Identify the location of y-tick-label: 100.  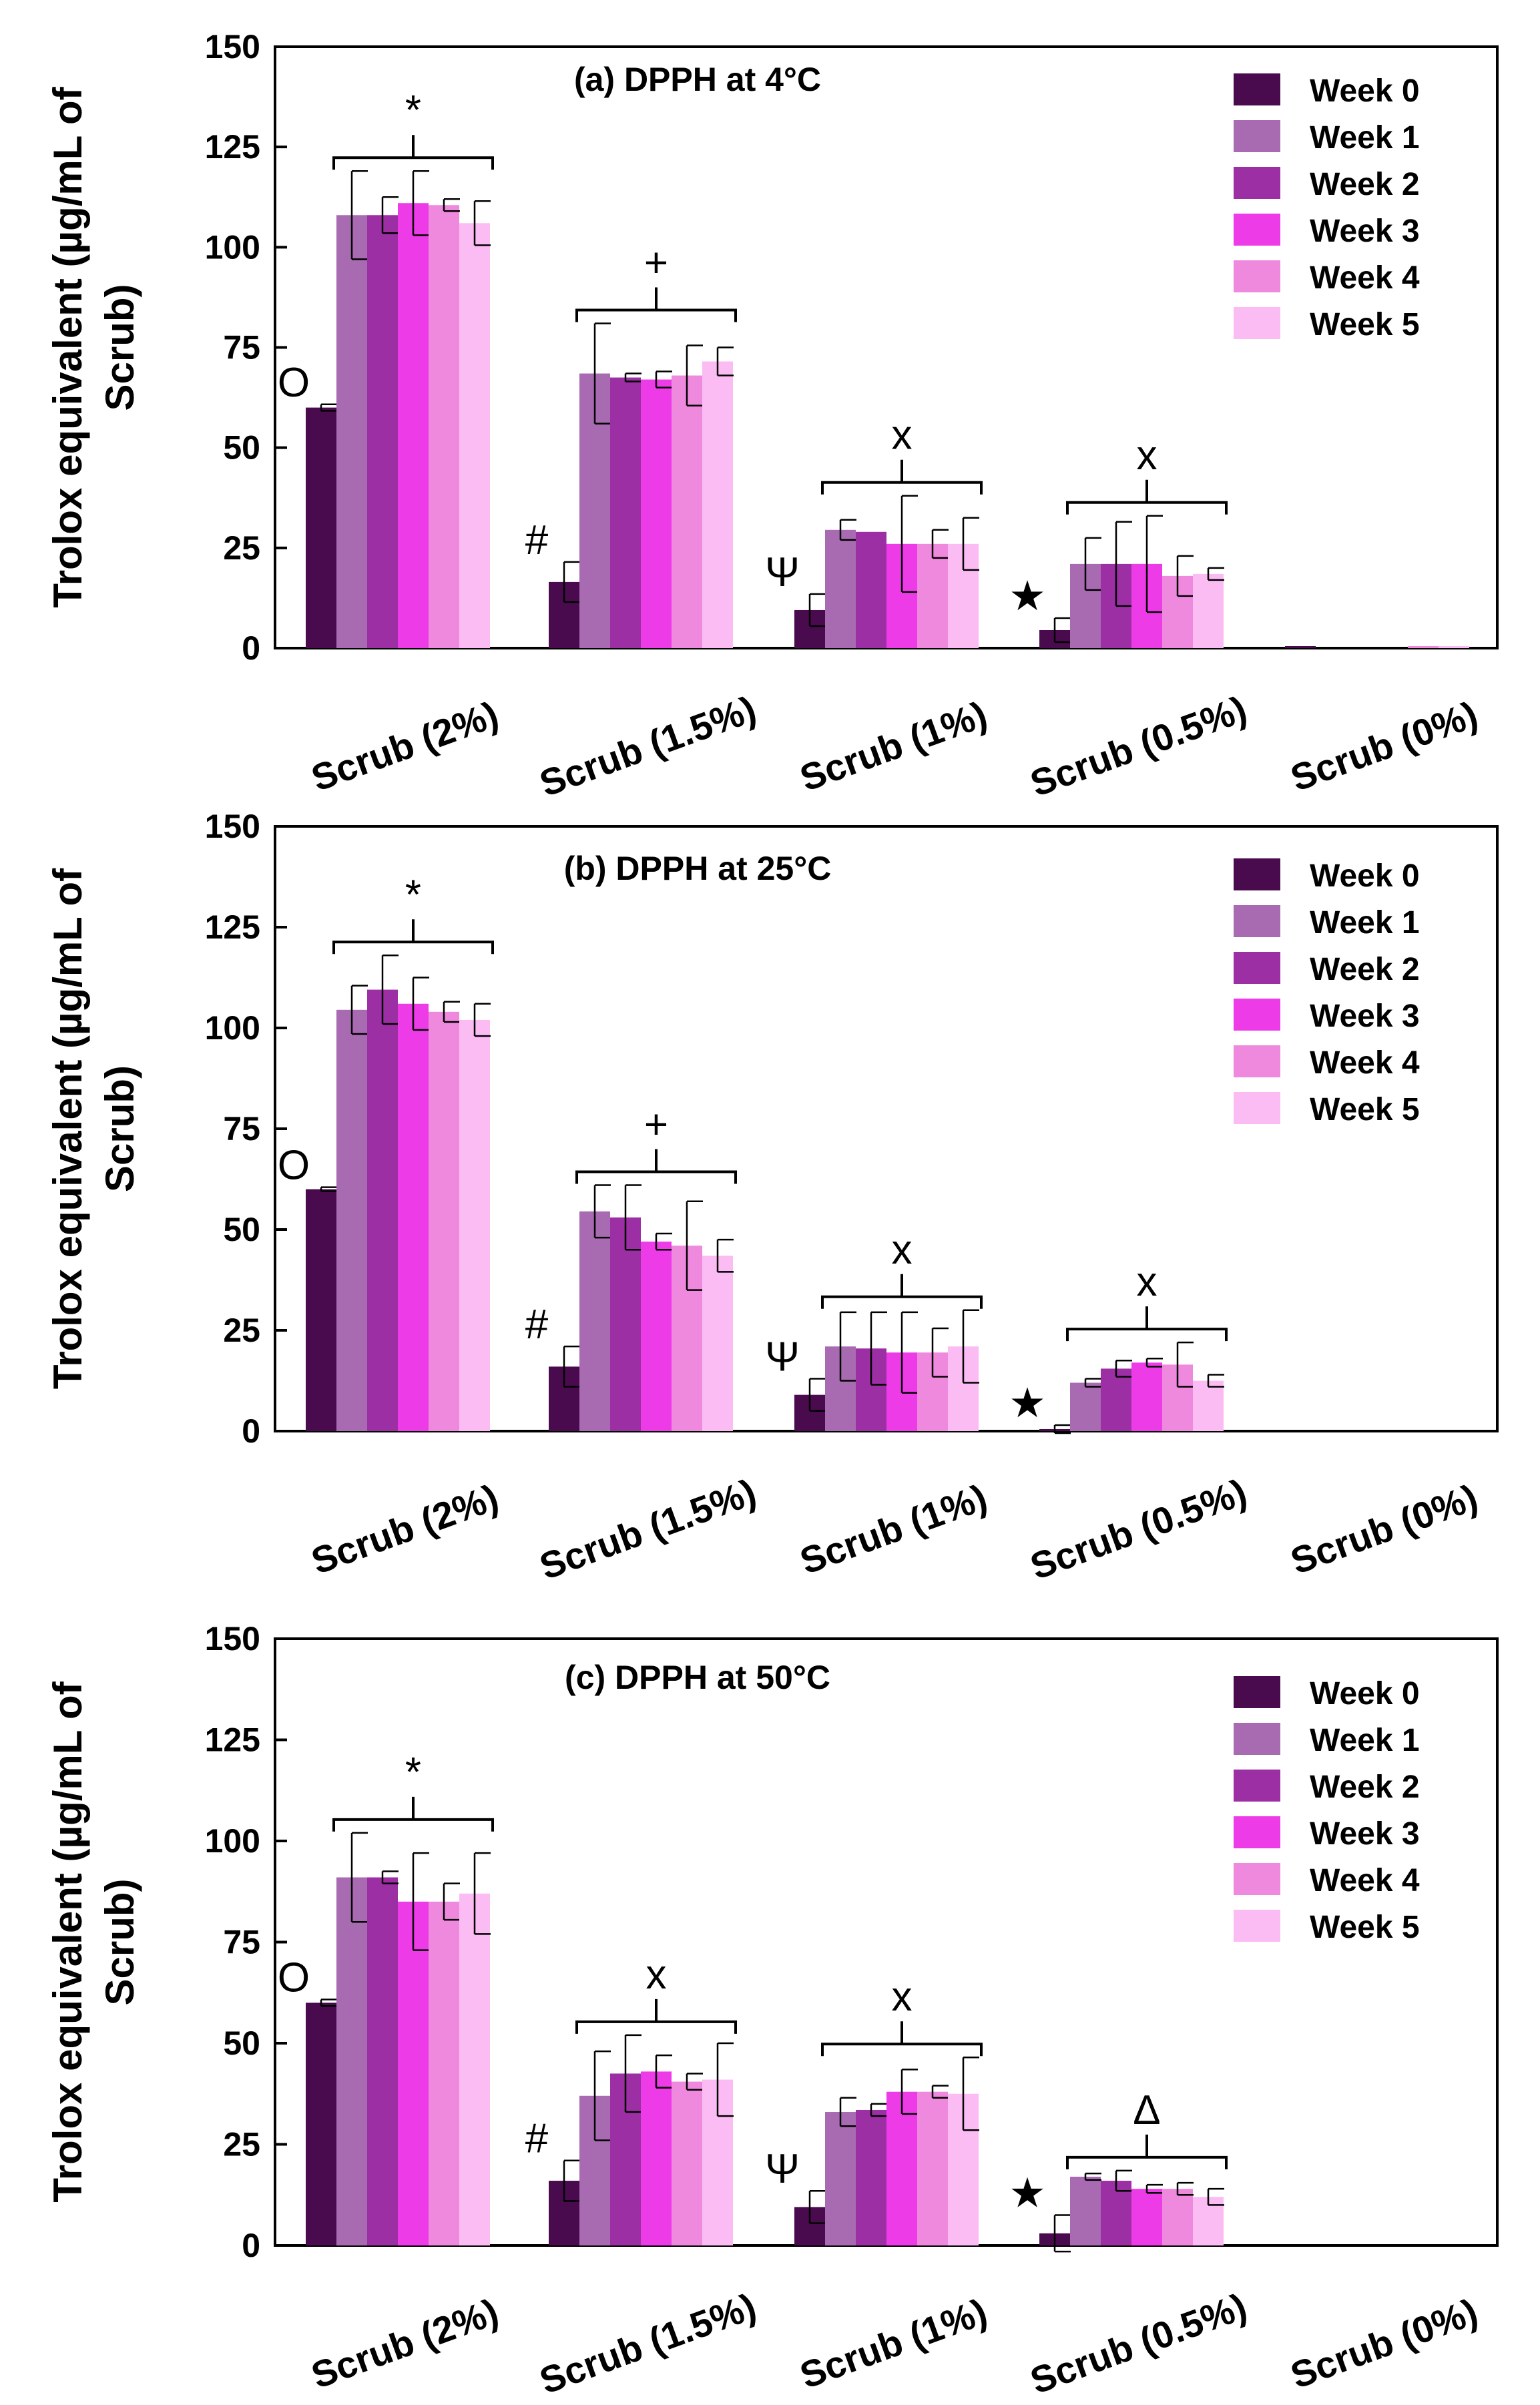
(232, 1028).